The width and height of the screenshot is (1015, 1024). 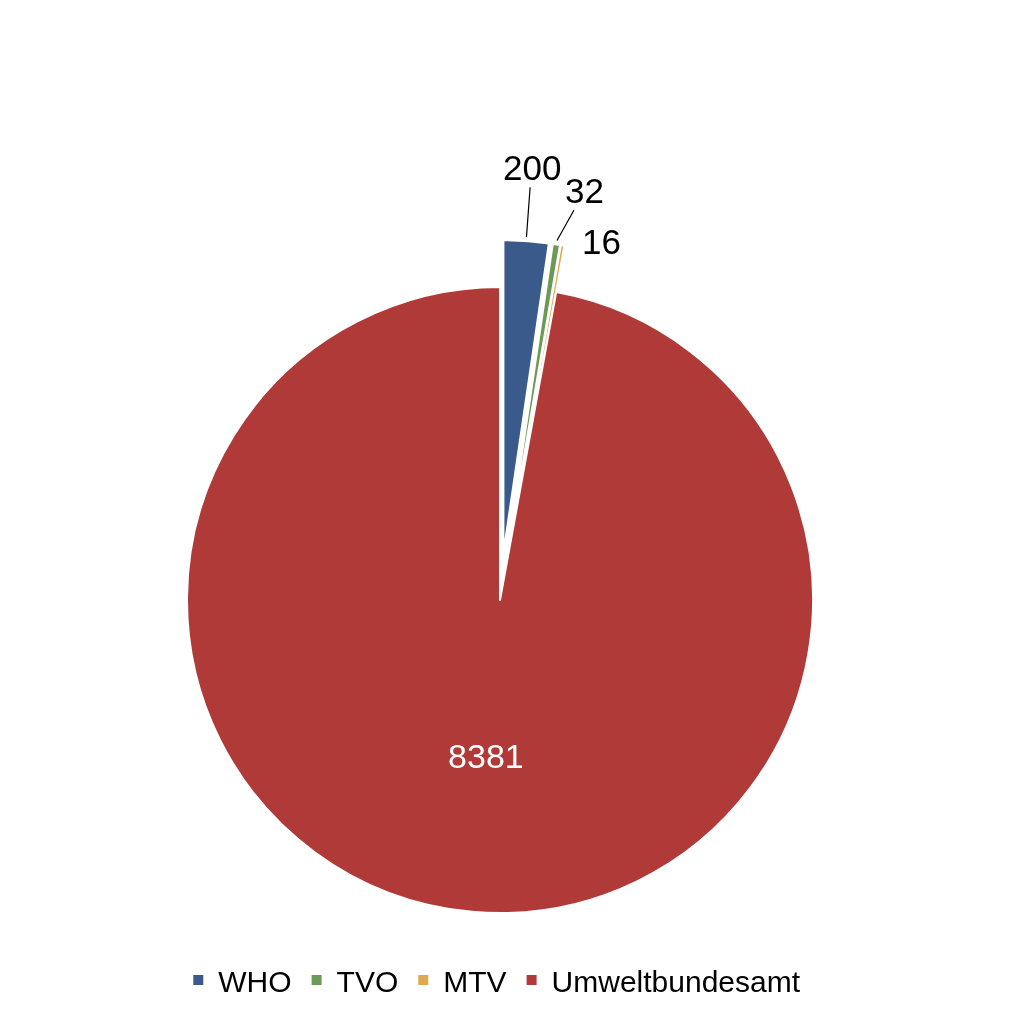 What do you see at coordinates (255, 981) in the screenshot?
I see `legend-label: WHO` at bounding box center [255, 981].